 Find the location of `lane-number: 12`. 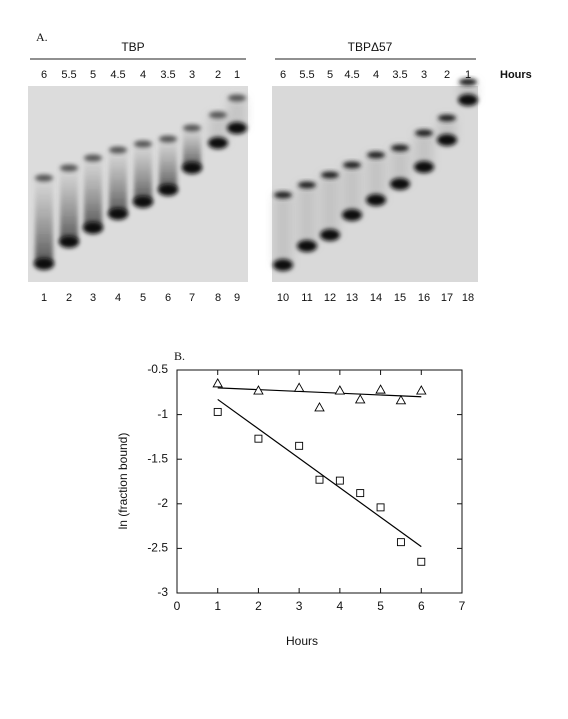

lane-number: 12 is located at coordinates (330, 298).